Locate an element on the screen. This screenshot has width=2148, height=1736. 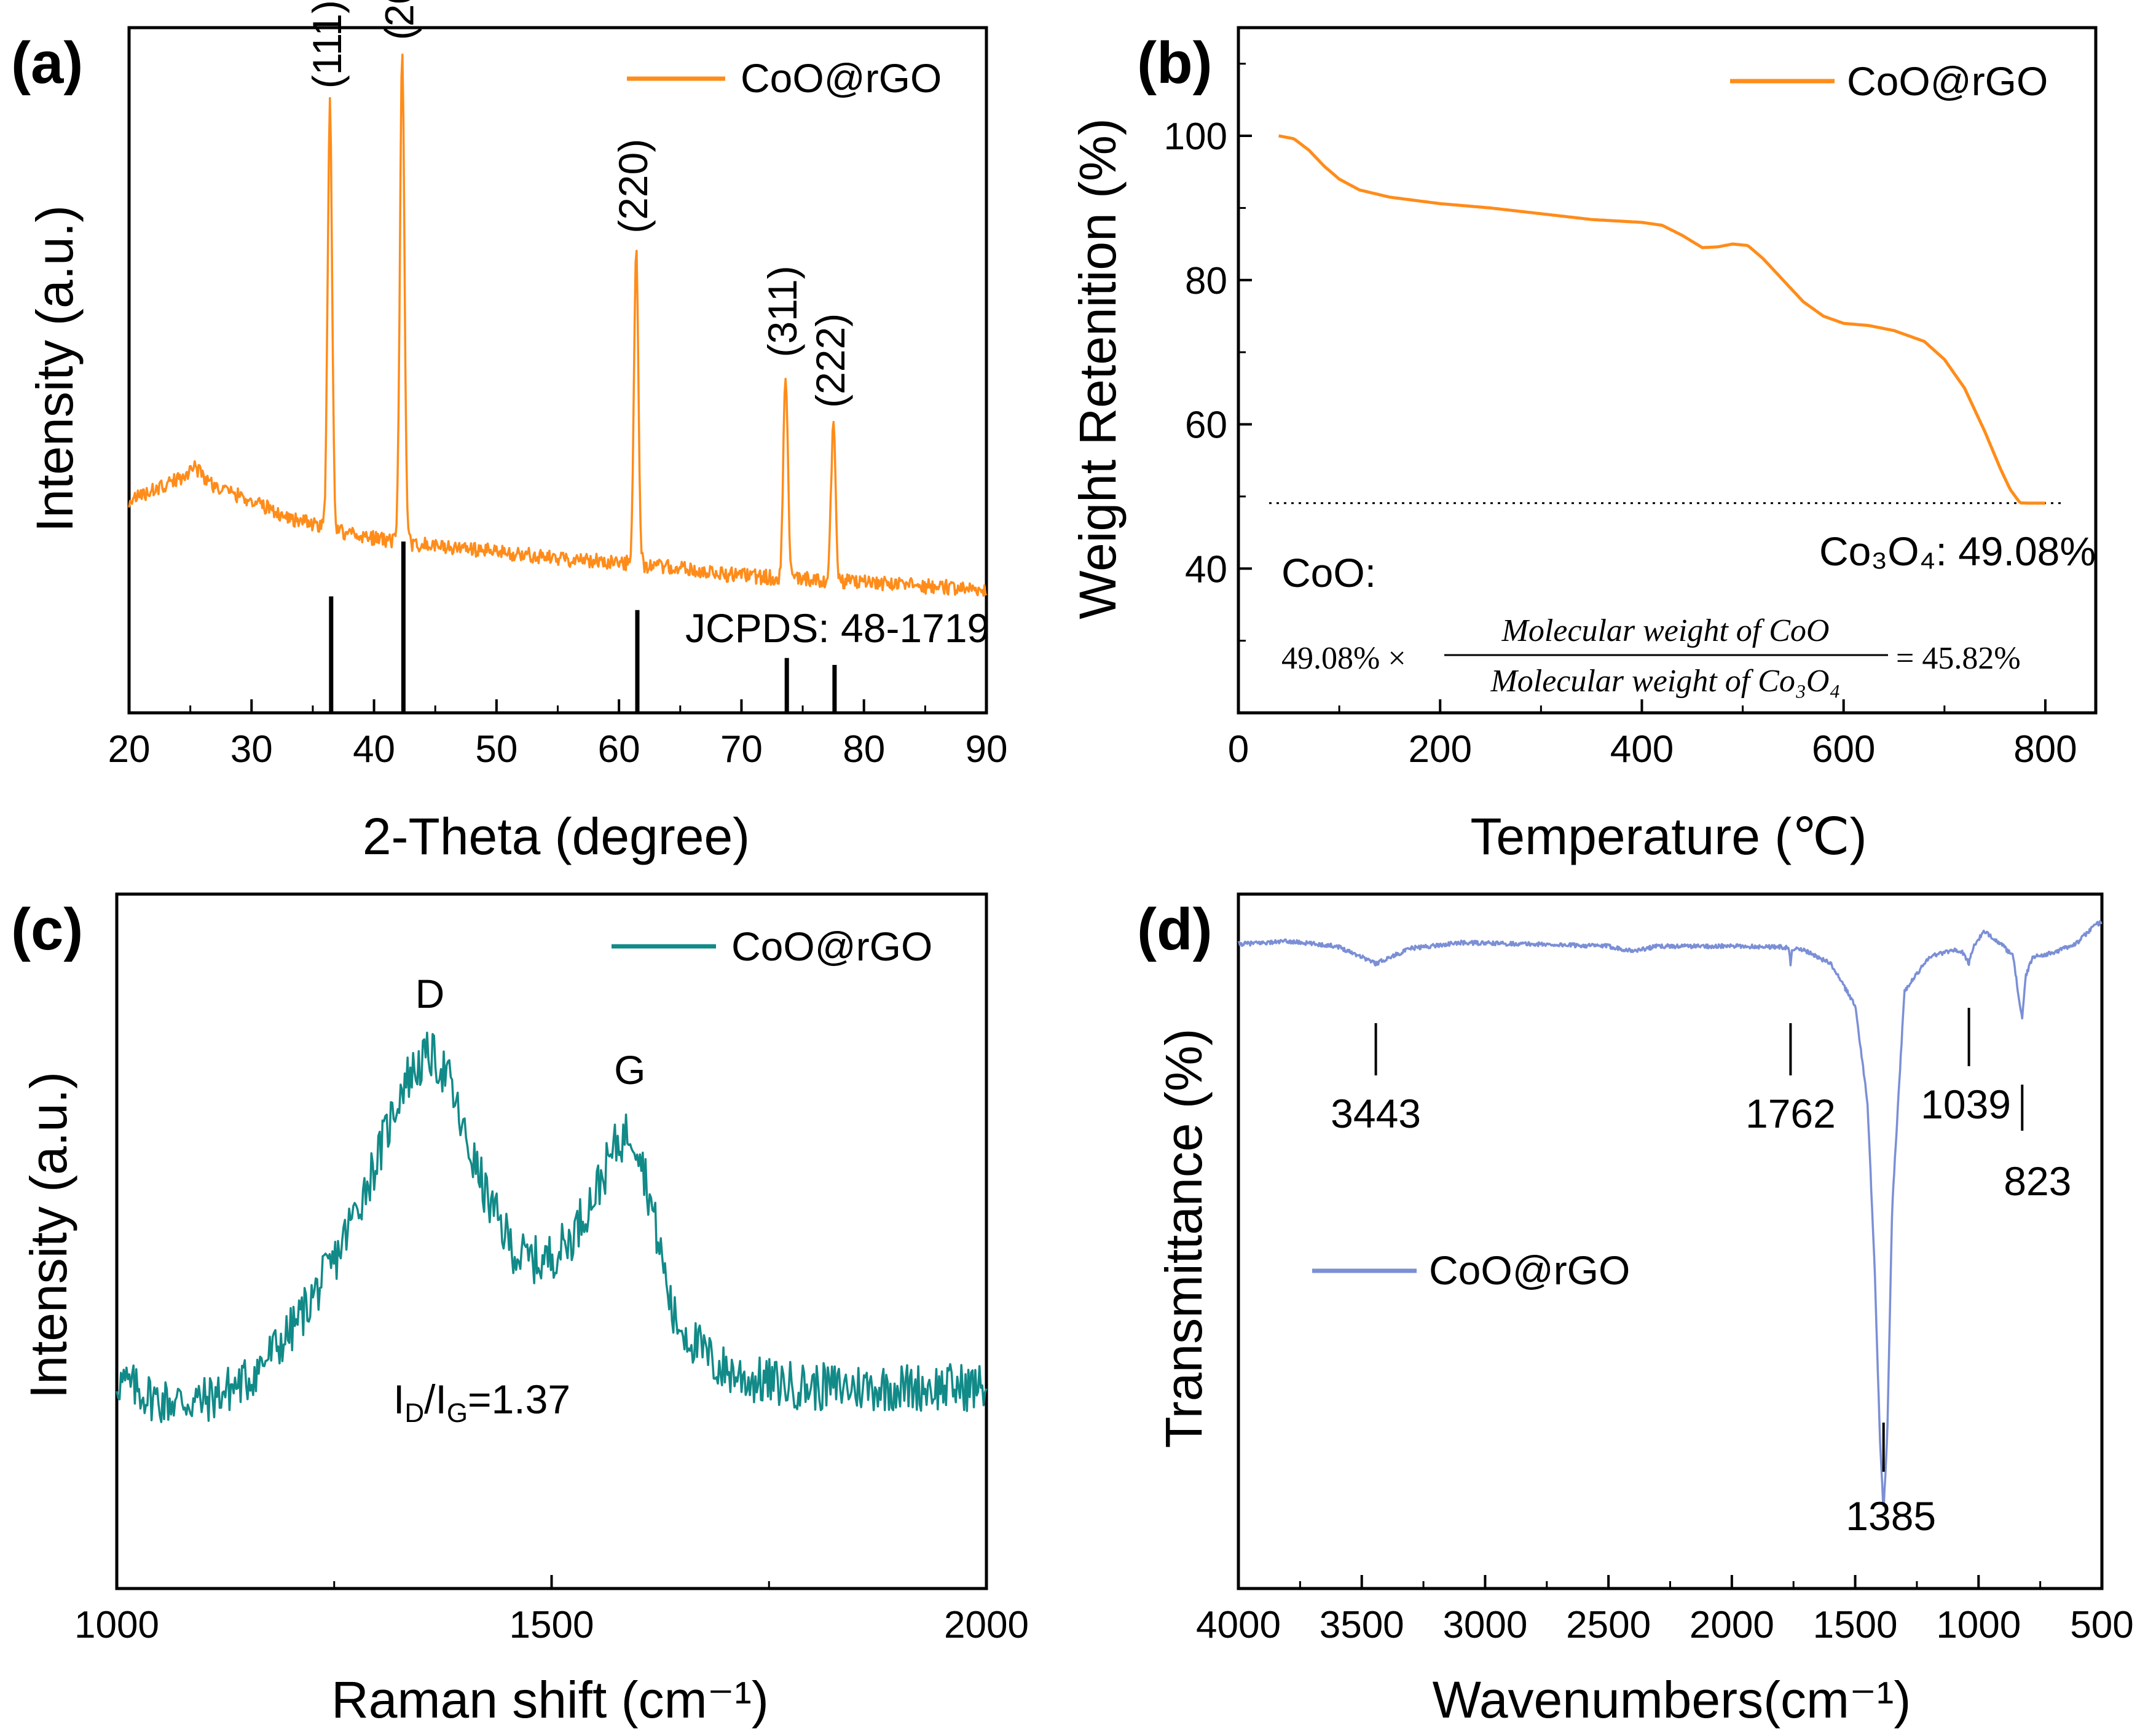
panel-b-series-line is located at coordinates (1661, 320).